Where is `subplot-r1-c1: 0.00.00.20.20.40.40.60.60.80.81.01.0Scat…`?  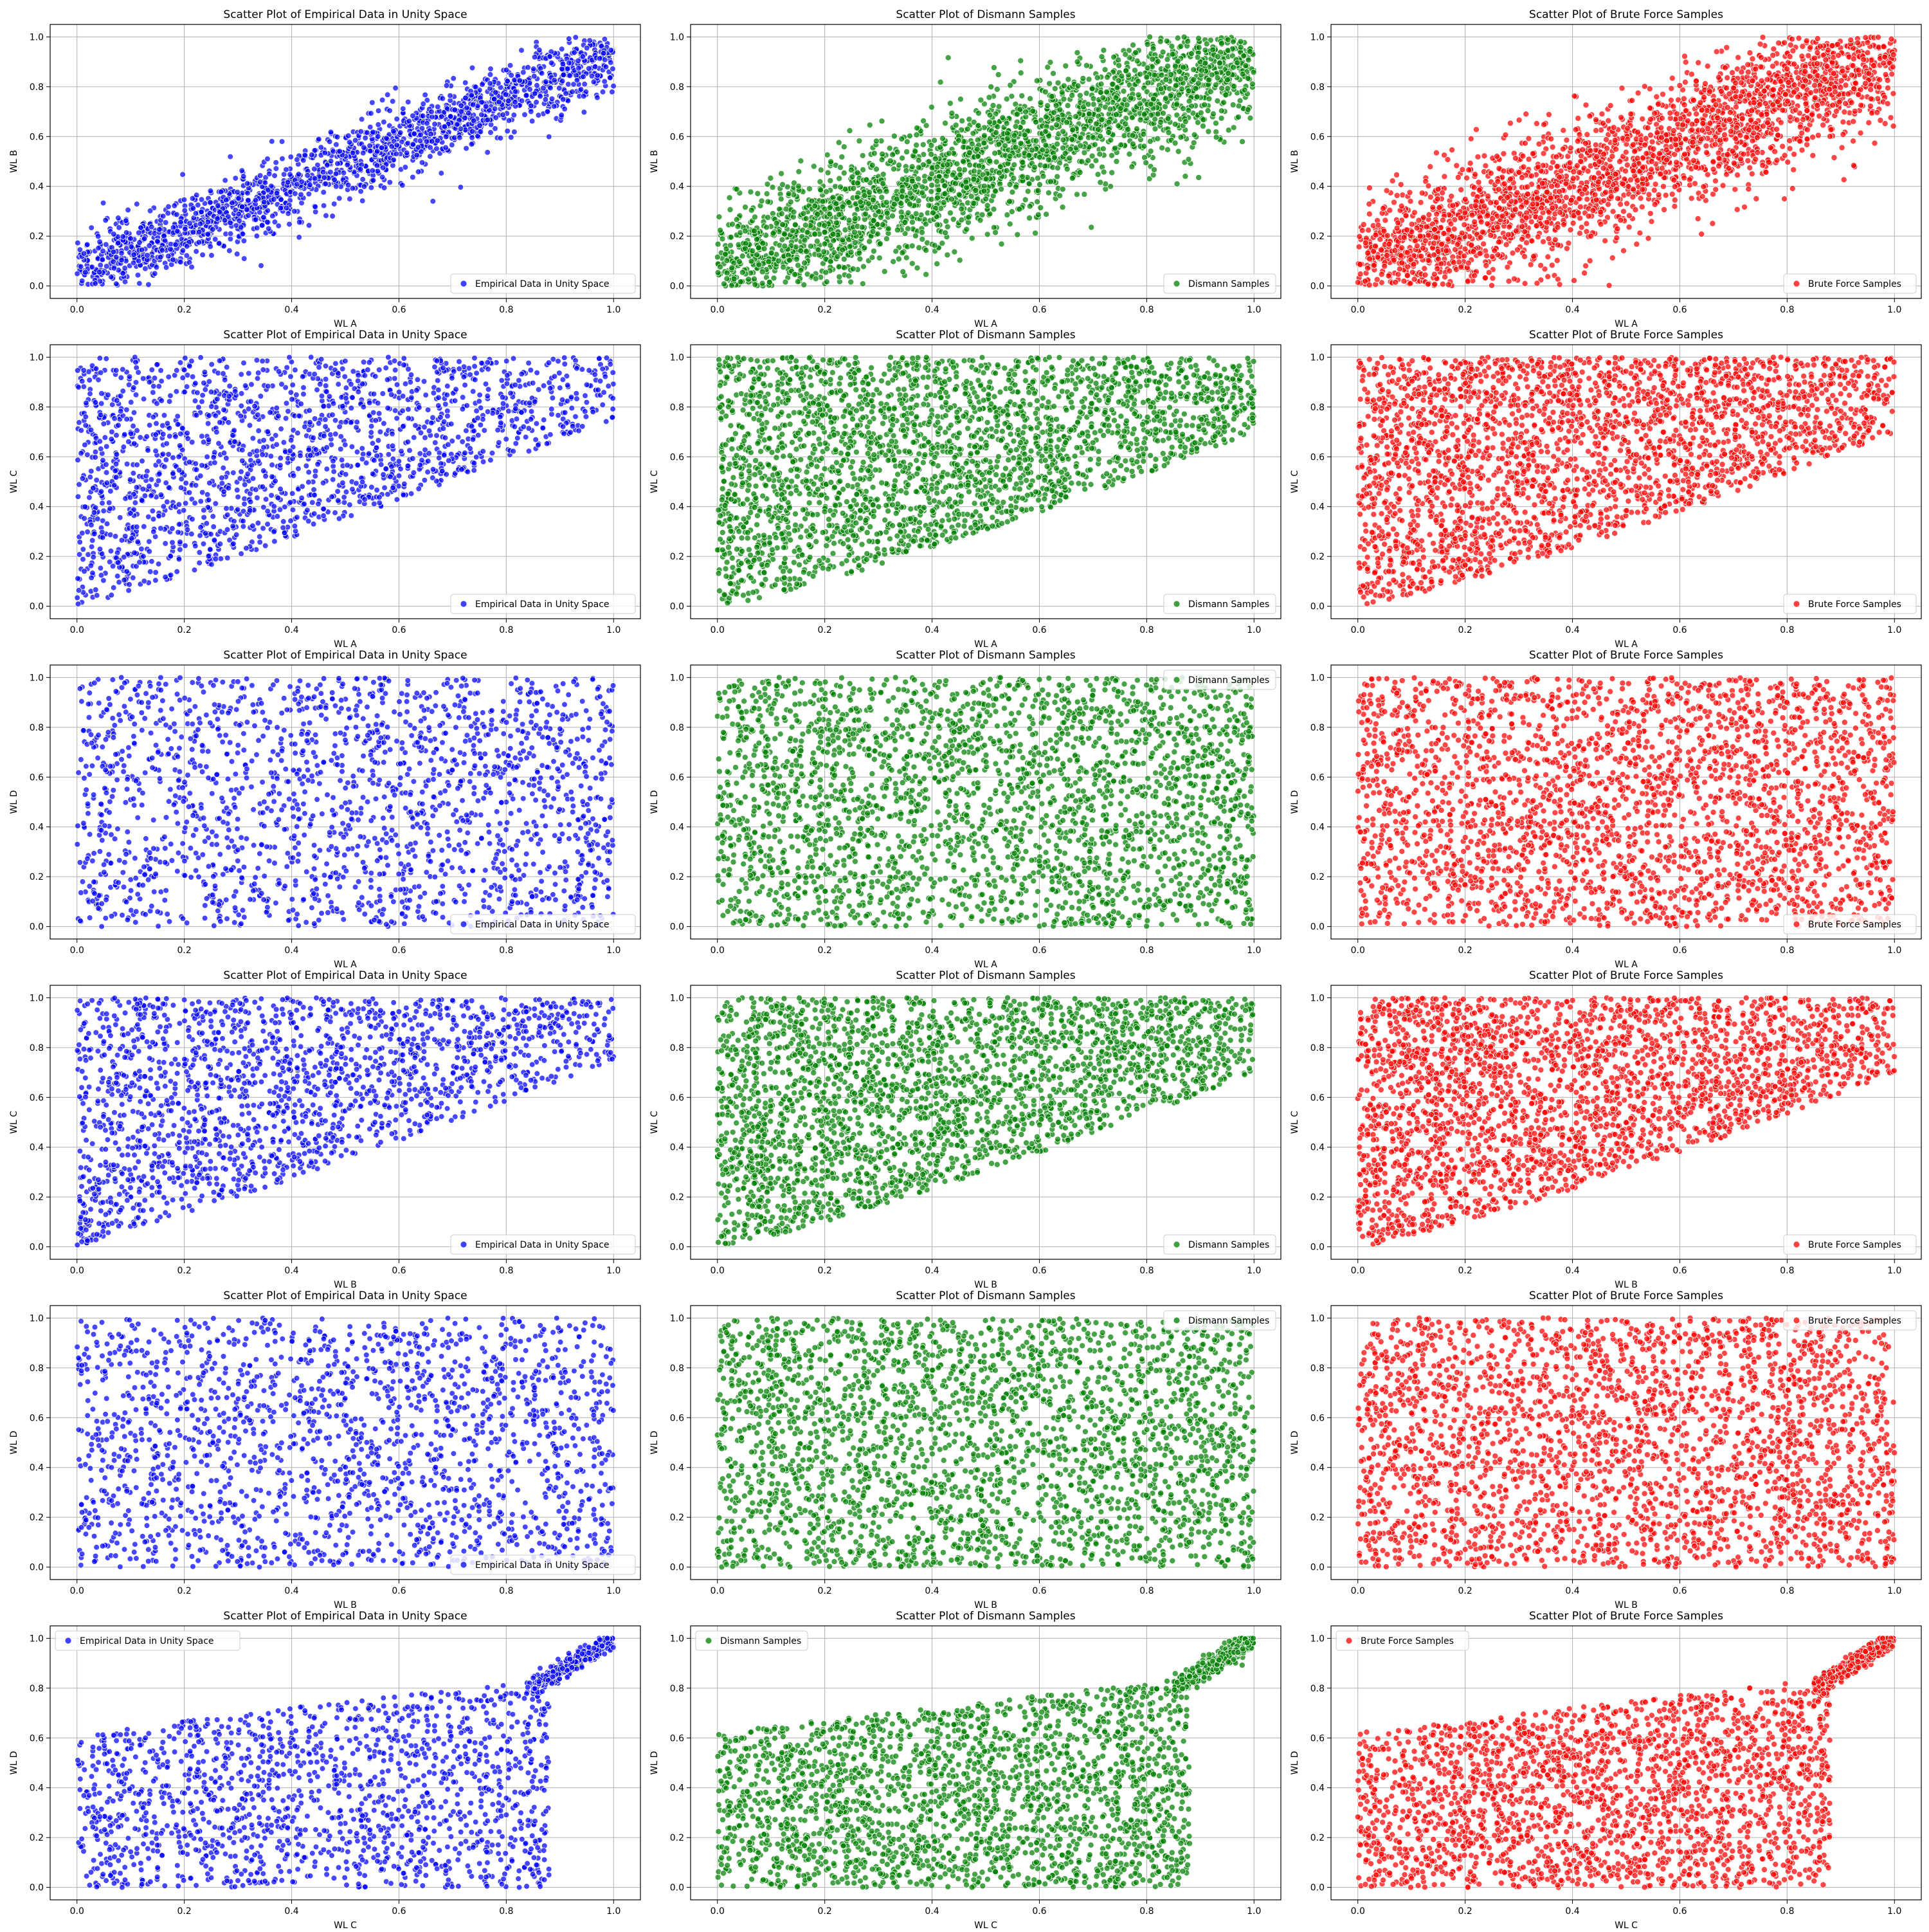
subplot-r1-c1: 0.00.00.20.20.40.40.60.60.80.81.01.0Scat… is located at coordinates (324, 168).